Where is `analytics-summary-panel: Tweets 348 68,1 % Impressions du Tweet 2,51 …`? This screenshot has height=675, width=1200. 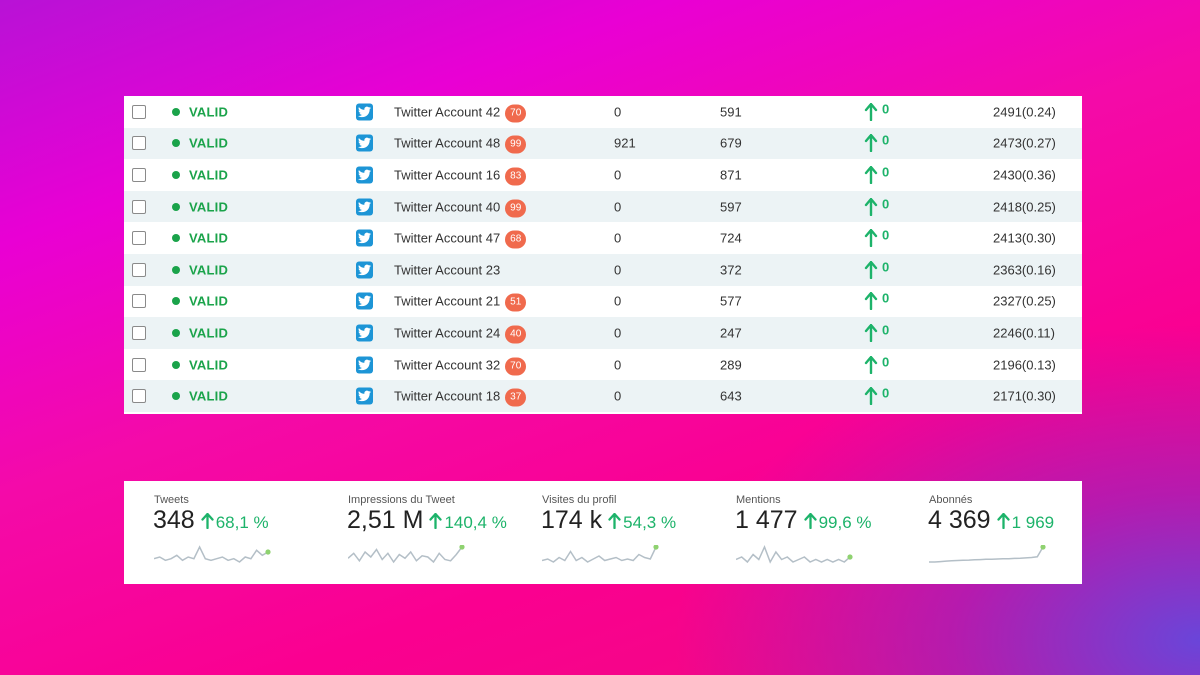 analytics-summary-panel: Tweets 348 68,1 % Impressions du Tweet 2,51 … is located at coordinates (603, 532).